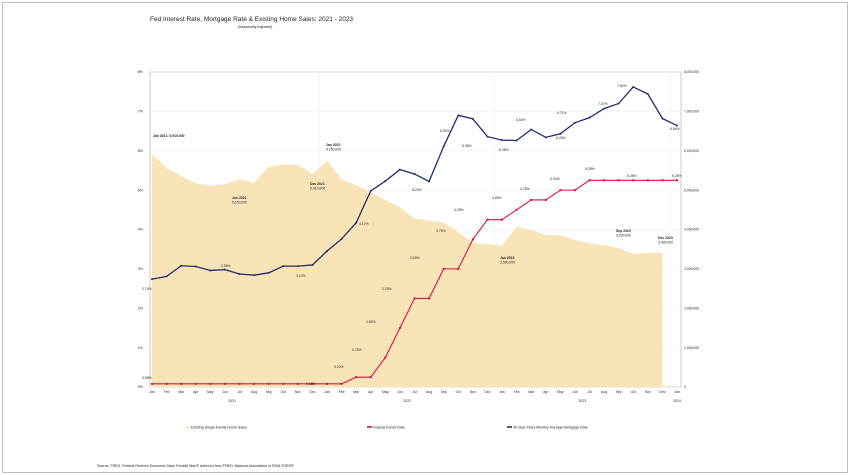 This screenshot has height=475, width=850. Describe the element at coordinates (255, 27) in the screenshot. I see `chart-subtitle: (Seasonally Adjusted)` at that location.